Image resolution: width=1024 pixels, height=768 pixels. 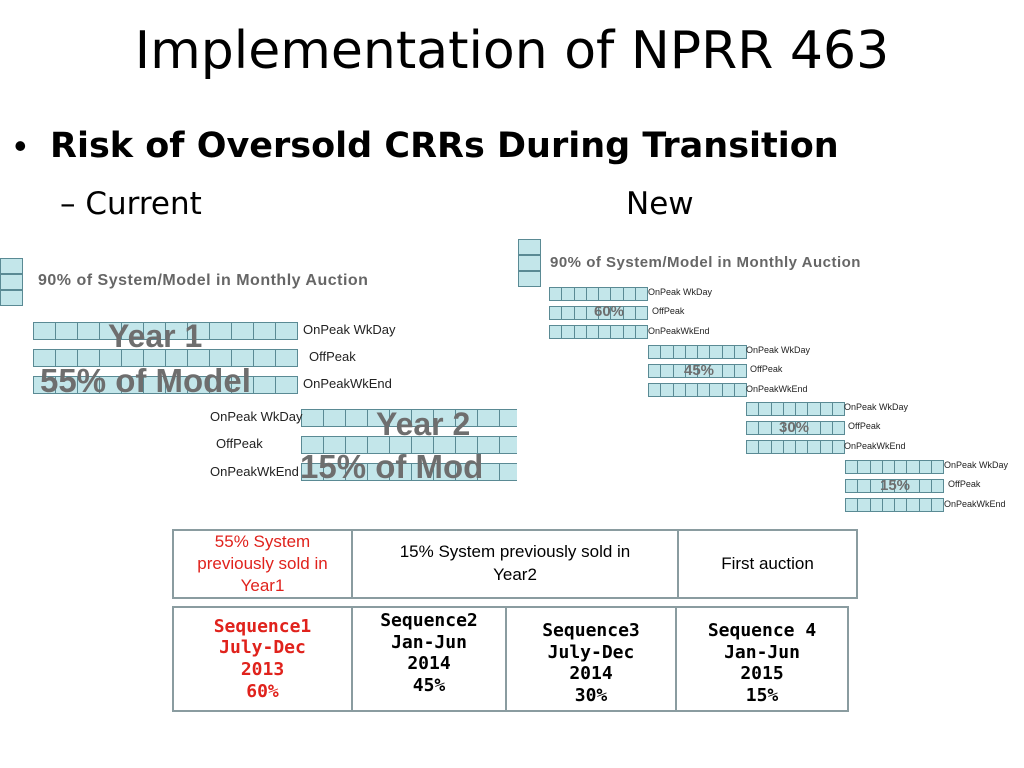 What do you see at coordinates (762, 695) in the screenshot?
I see `sequence-4-pct: 15%` at bounding box center [762, 695].